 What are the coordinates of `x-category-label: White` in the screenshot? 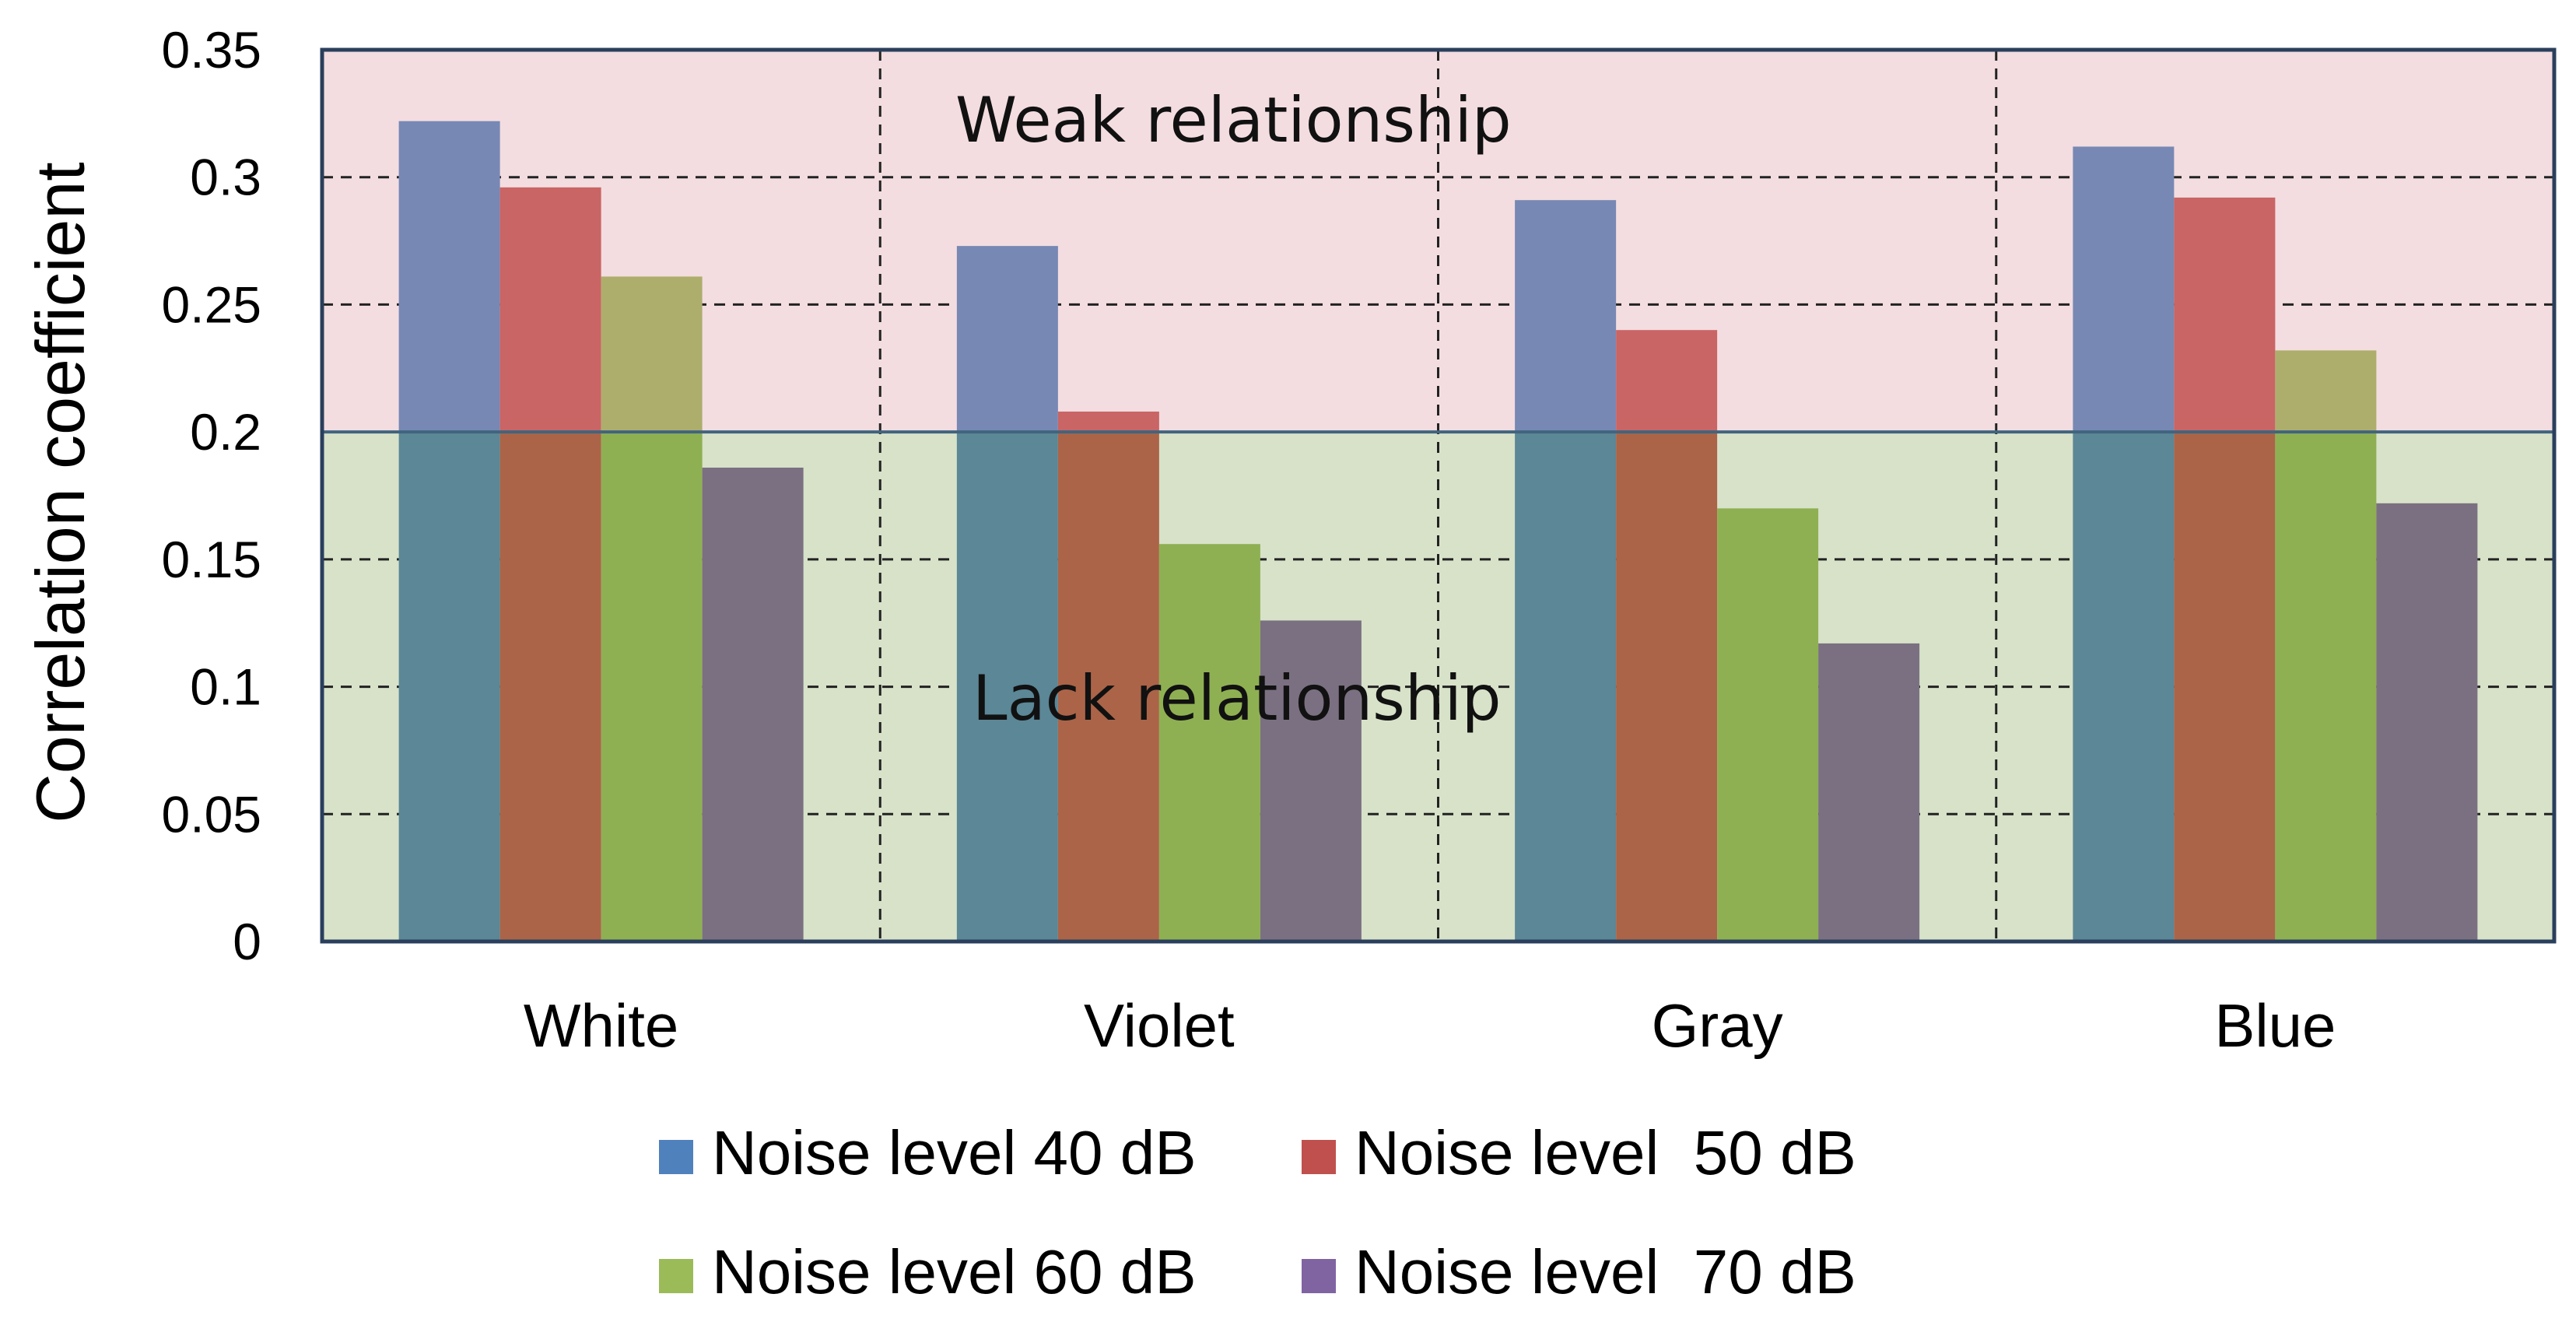 It's located at (601, 1025).